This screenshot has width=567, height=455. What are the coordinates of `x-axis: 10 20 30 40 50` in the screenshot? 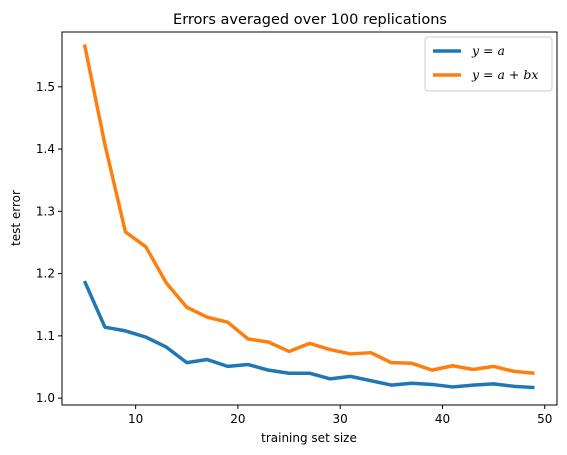 It's located at (340, 415).